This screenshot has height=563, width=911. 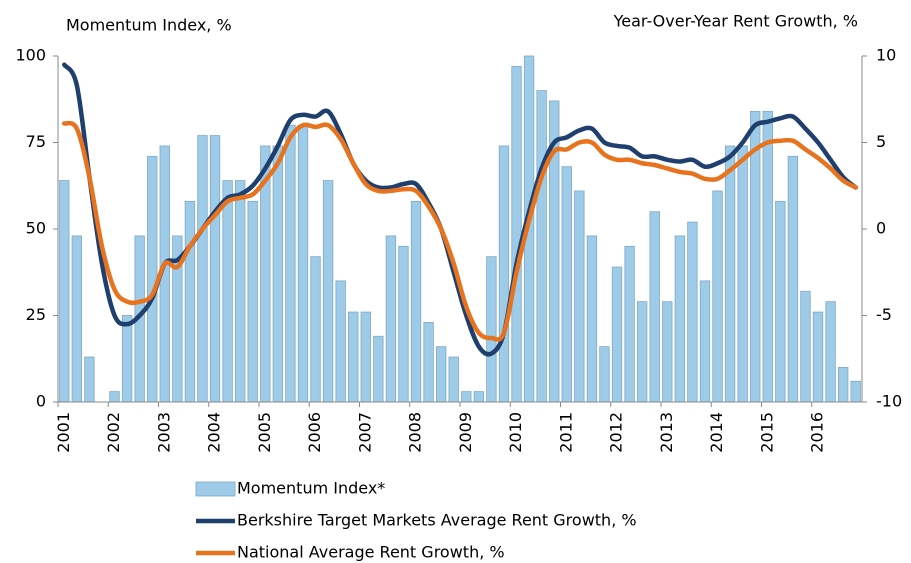 I want to click on x-tick-label: 2009, so click(x=465, y=432).